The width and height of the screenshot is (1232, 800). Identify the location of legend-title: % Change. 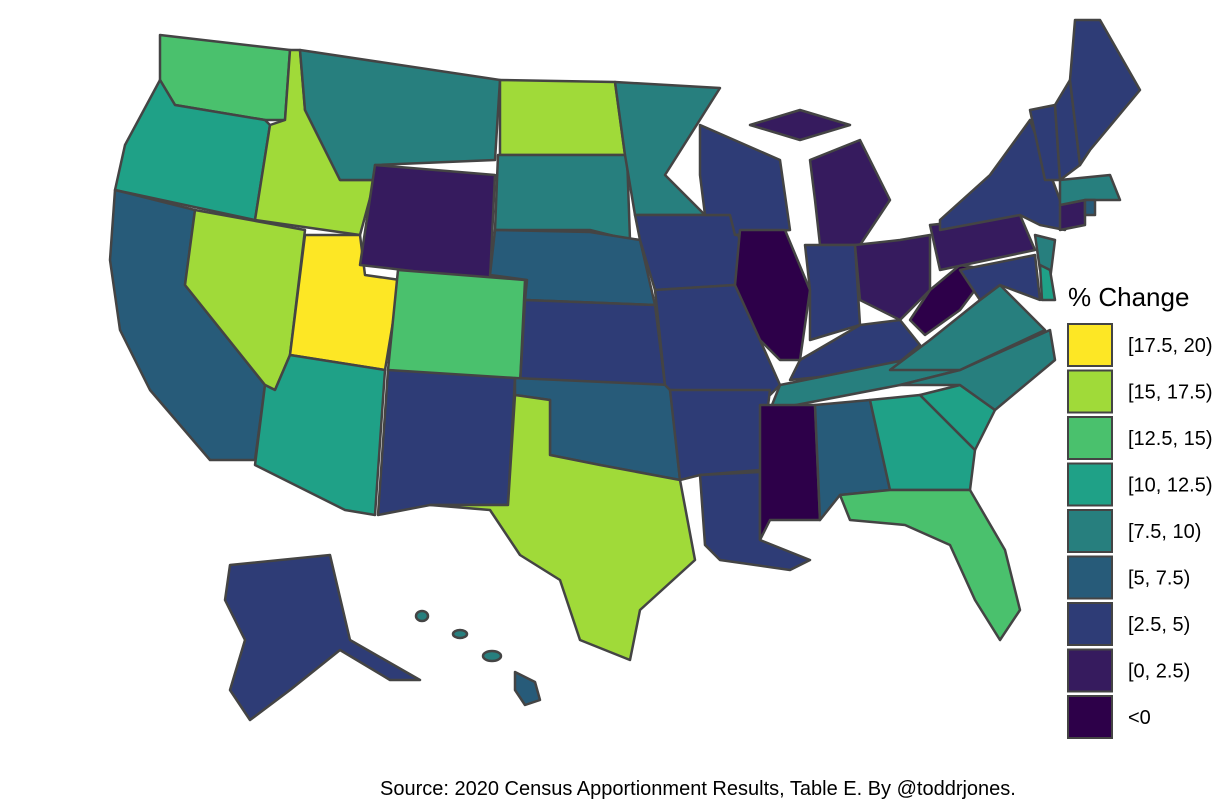
(1128, 297).